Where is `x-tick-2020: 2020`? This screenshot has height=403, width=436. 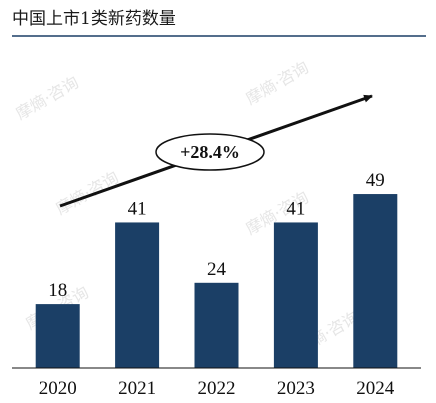 x-tick-2020: 2020 is located at coordinates (58, 388).